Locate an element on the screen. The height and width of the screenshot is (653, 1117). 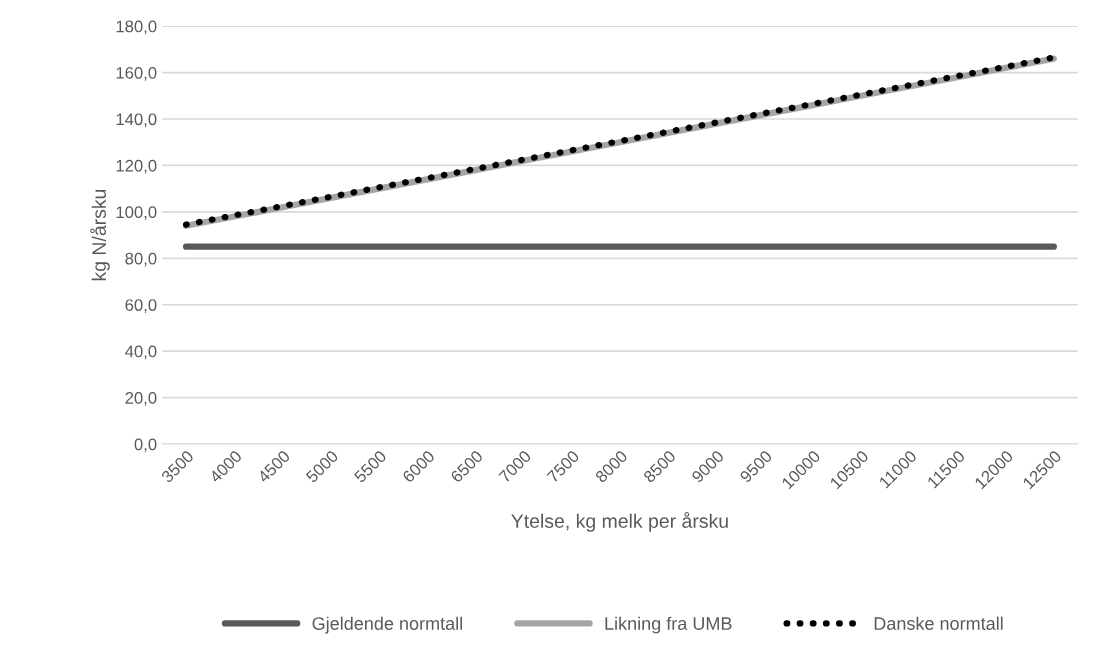
y-tick-label: 100,0 is located at coordinates (136, 213).